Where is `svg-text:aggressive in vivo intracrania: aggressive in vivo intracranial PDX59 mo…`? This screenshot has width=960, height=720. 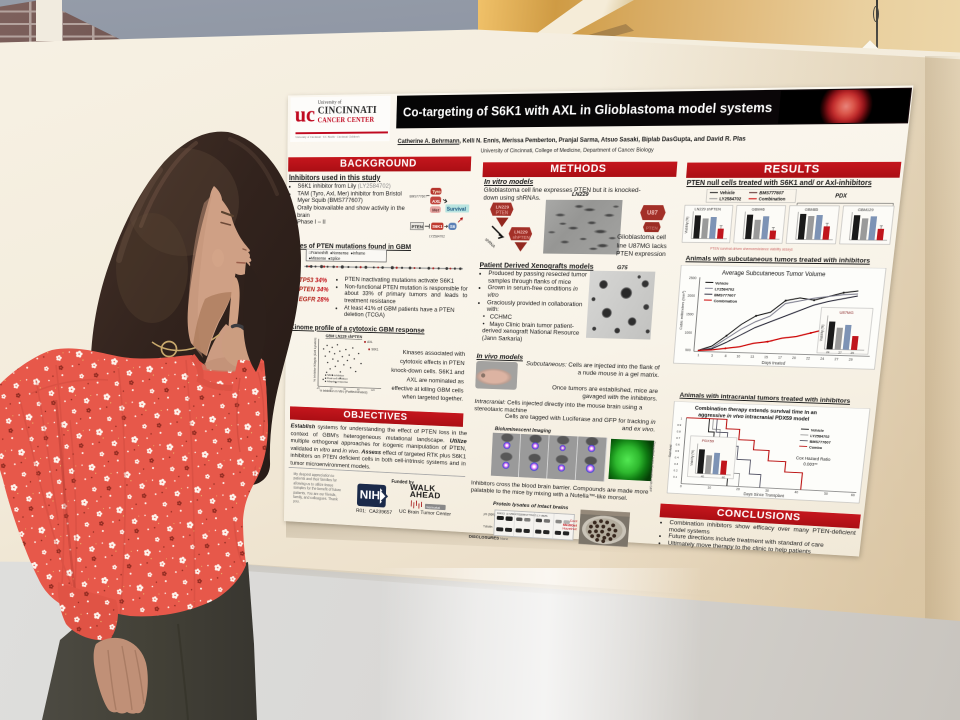
svg-text:aggressive in vivo intracrania: aggressive in vivo intracranial PDX59 mo… is located at coordinates (754, 417).